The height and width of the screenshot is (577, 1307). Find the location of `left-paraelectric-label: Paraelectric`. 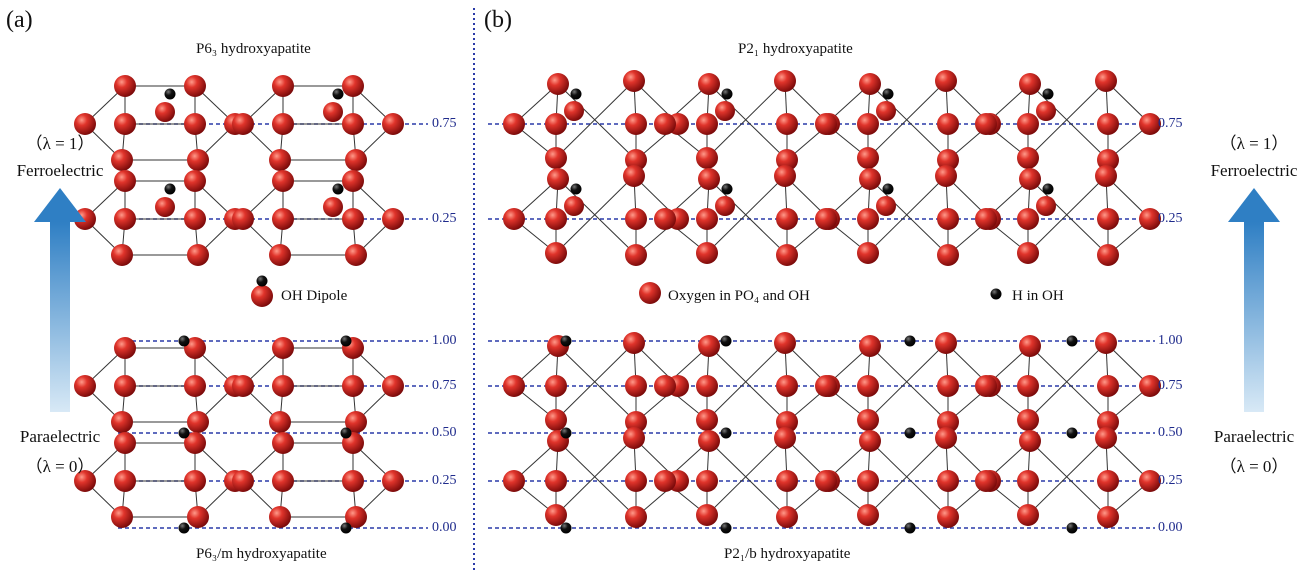

left-paraelectric-label: Paraelectric is located at coordinates (60, 436).